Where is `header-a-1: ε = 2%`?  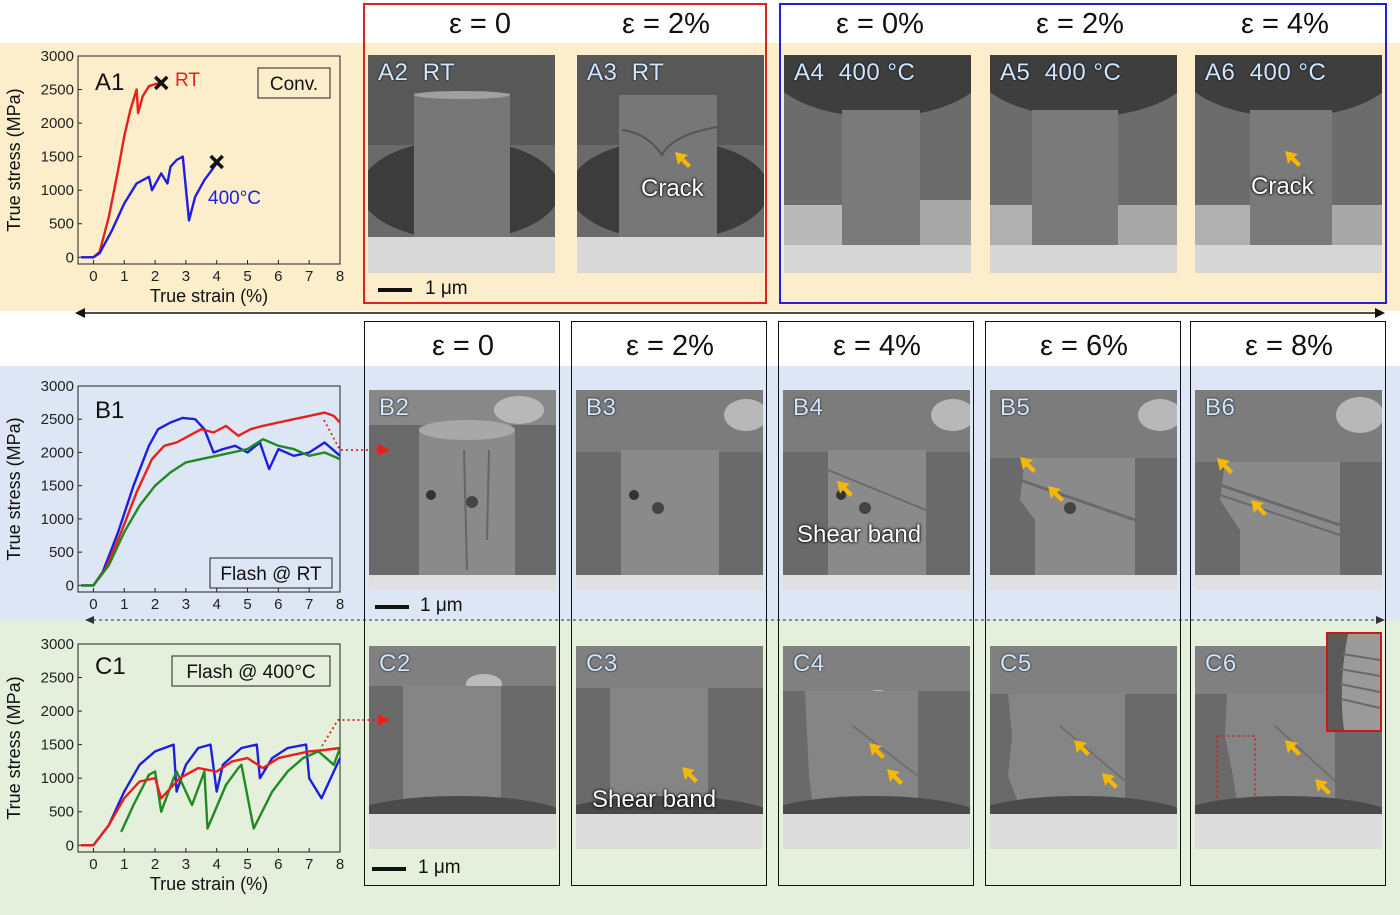 header-a-1: ε = 2% is located at coordinates (666, 24).